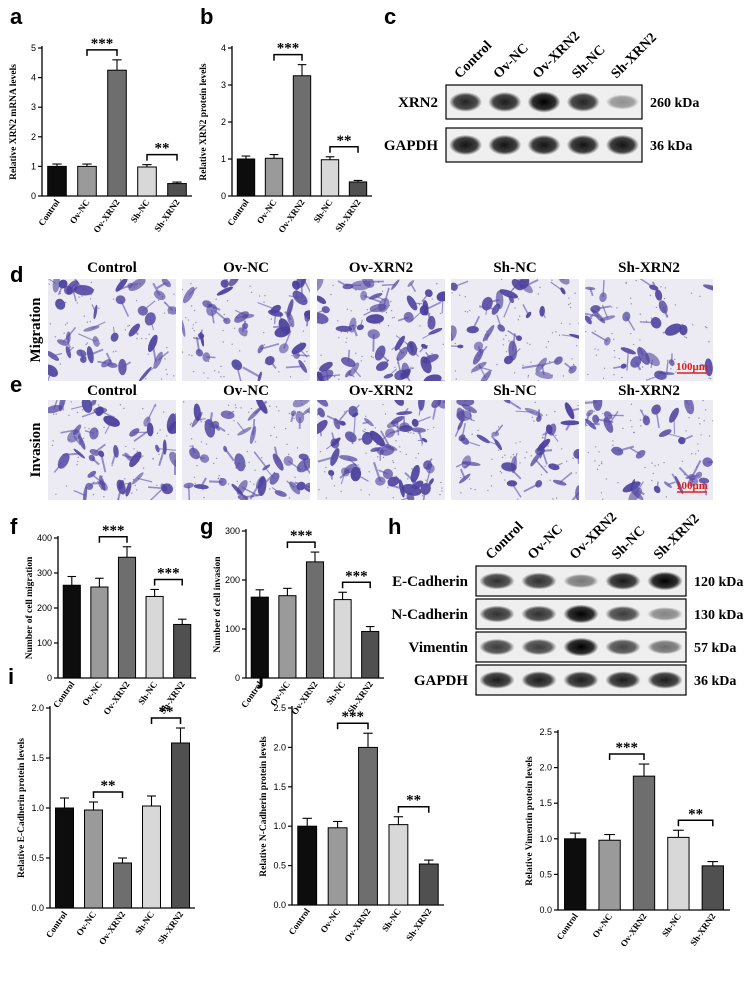  Describe the element at coordinates (430, 582) in the screenshot. I see `blot-row-label: E-Cadherin` at that location.